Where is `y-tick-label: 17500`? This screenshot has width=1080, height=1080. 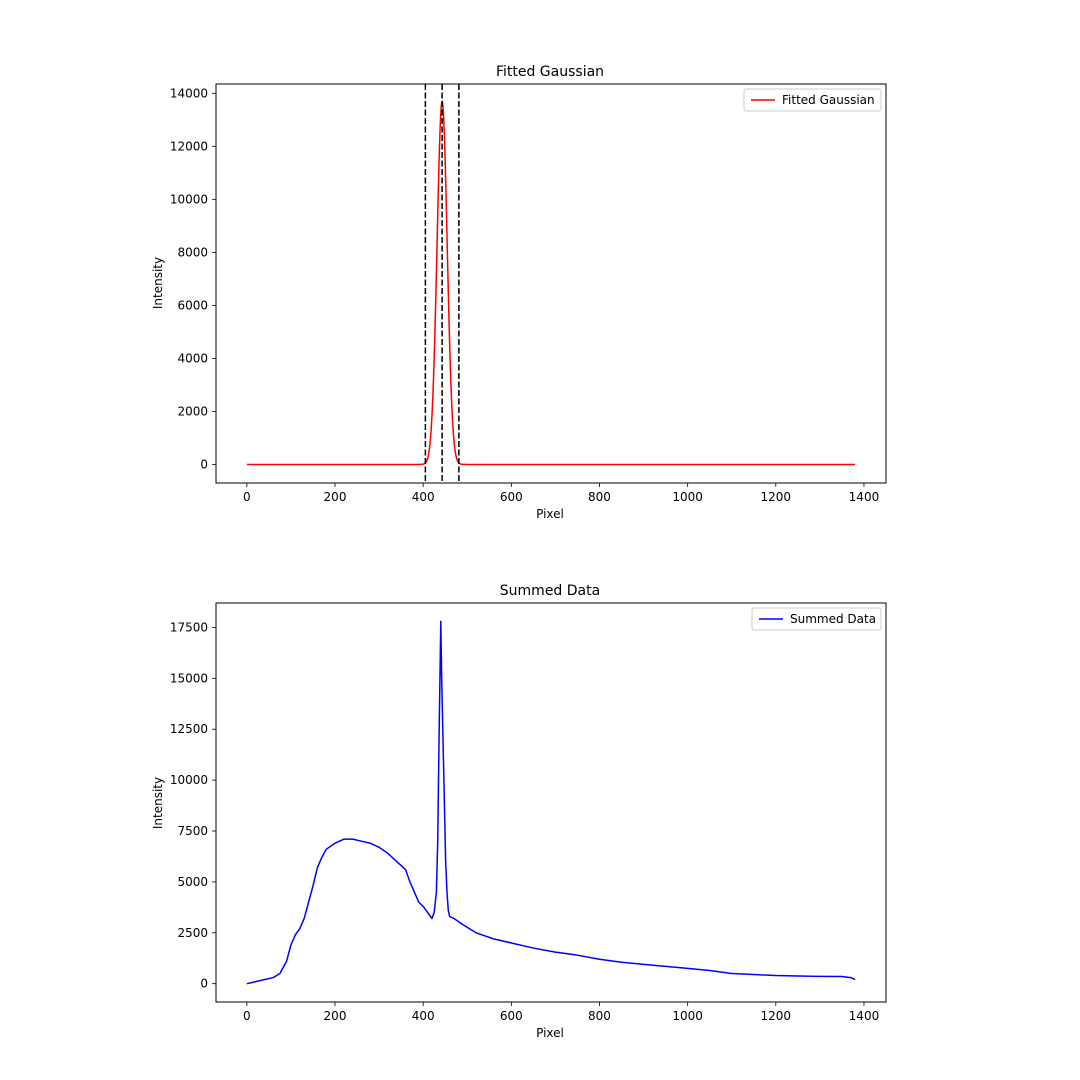 y-tick-label: 17500 is located at coordinates (189, 627).